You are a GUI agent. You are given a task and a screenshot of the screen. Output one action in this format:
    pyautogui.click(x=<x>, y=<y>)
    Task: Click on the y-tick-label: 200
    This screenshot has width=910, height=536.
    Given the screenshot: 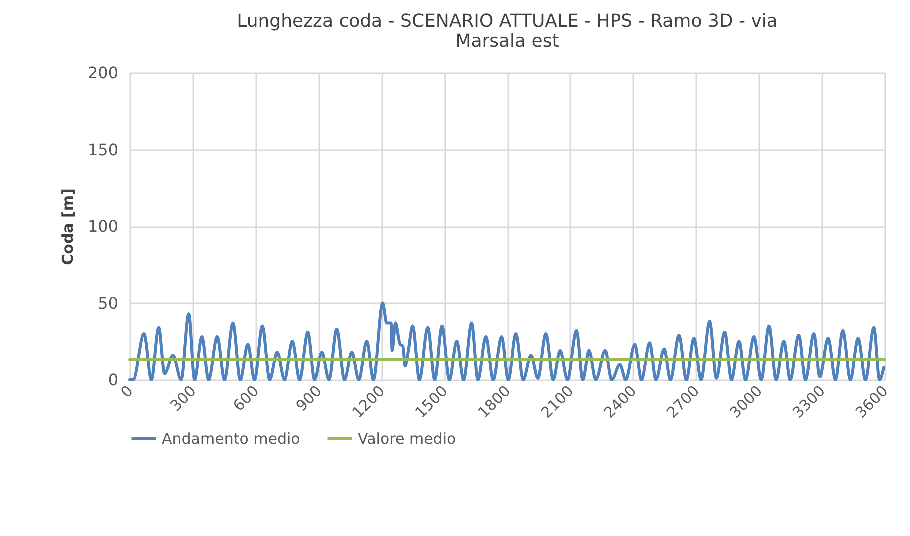 What is the action you would take?
    pyautogui.click(x=103, y=73)
    